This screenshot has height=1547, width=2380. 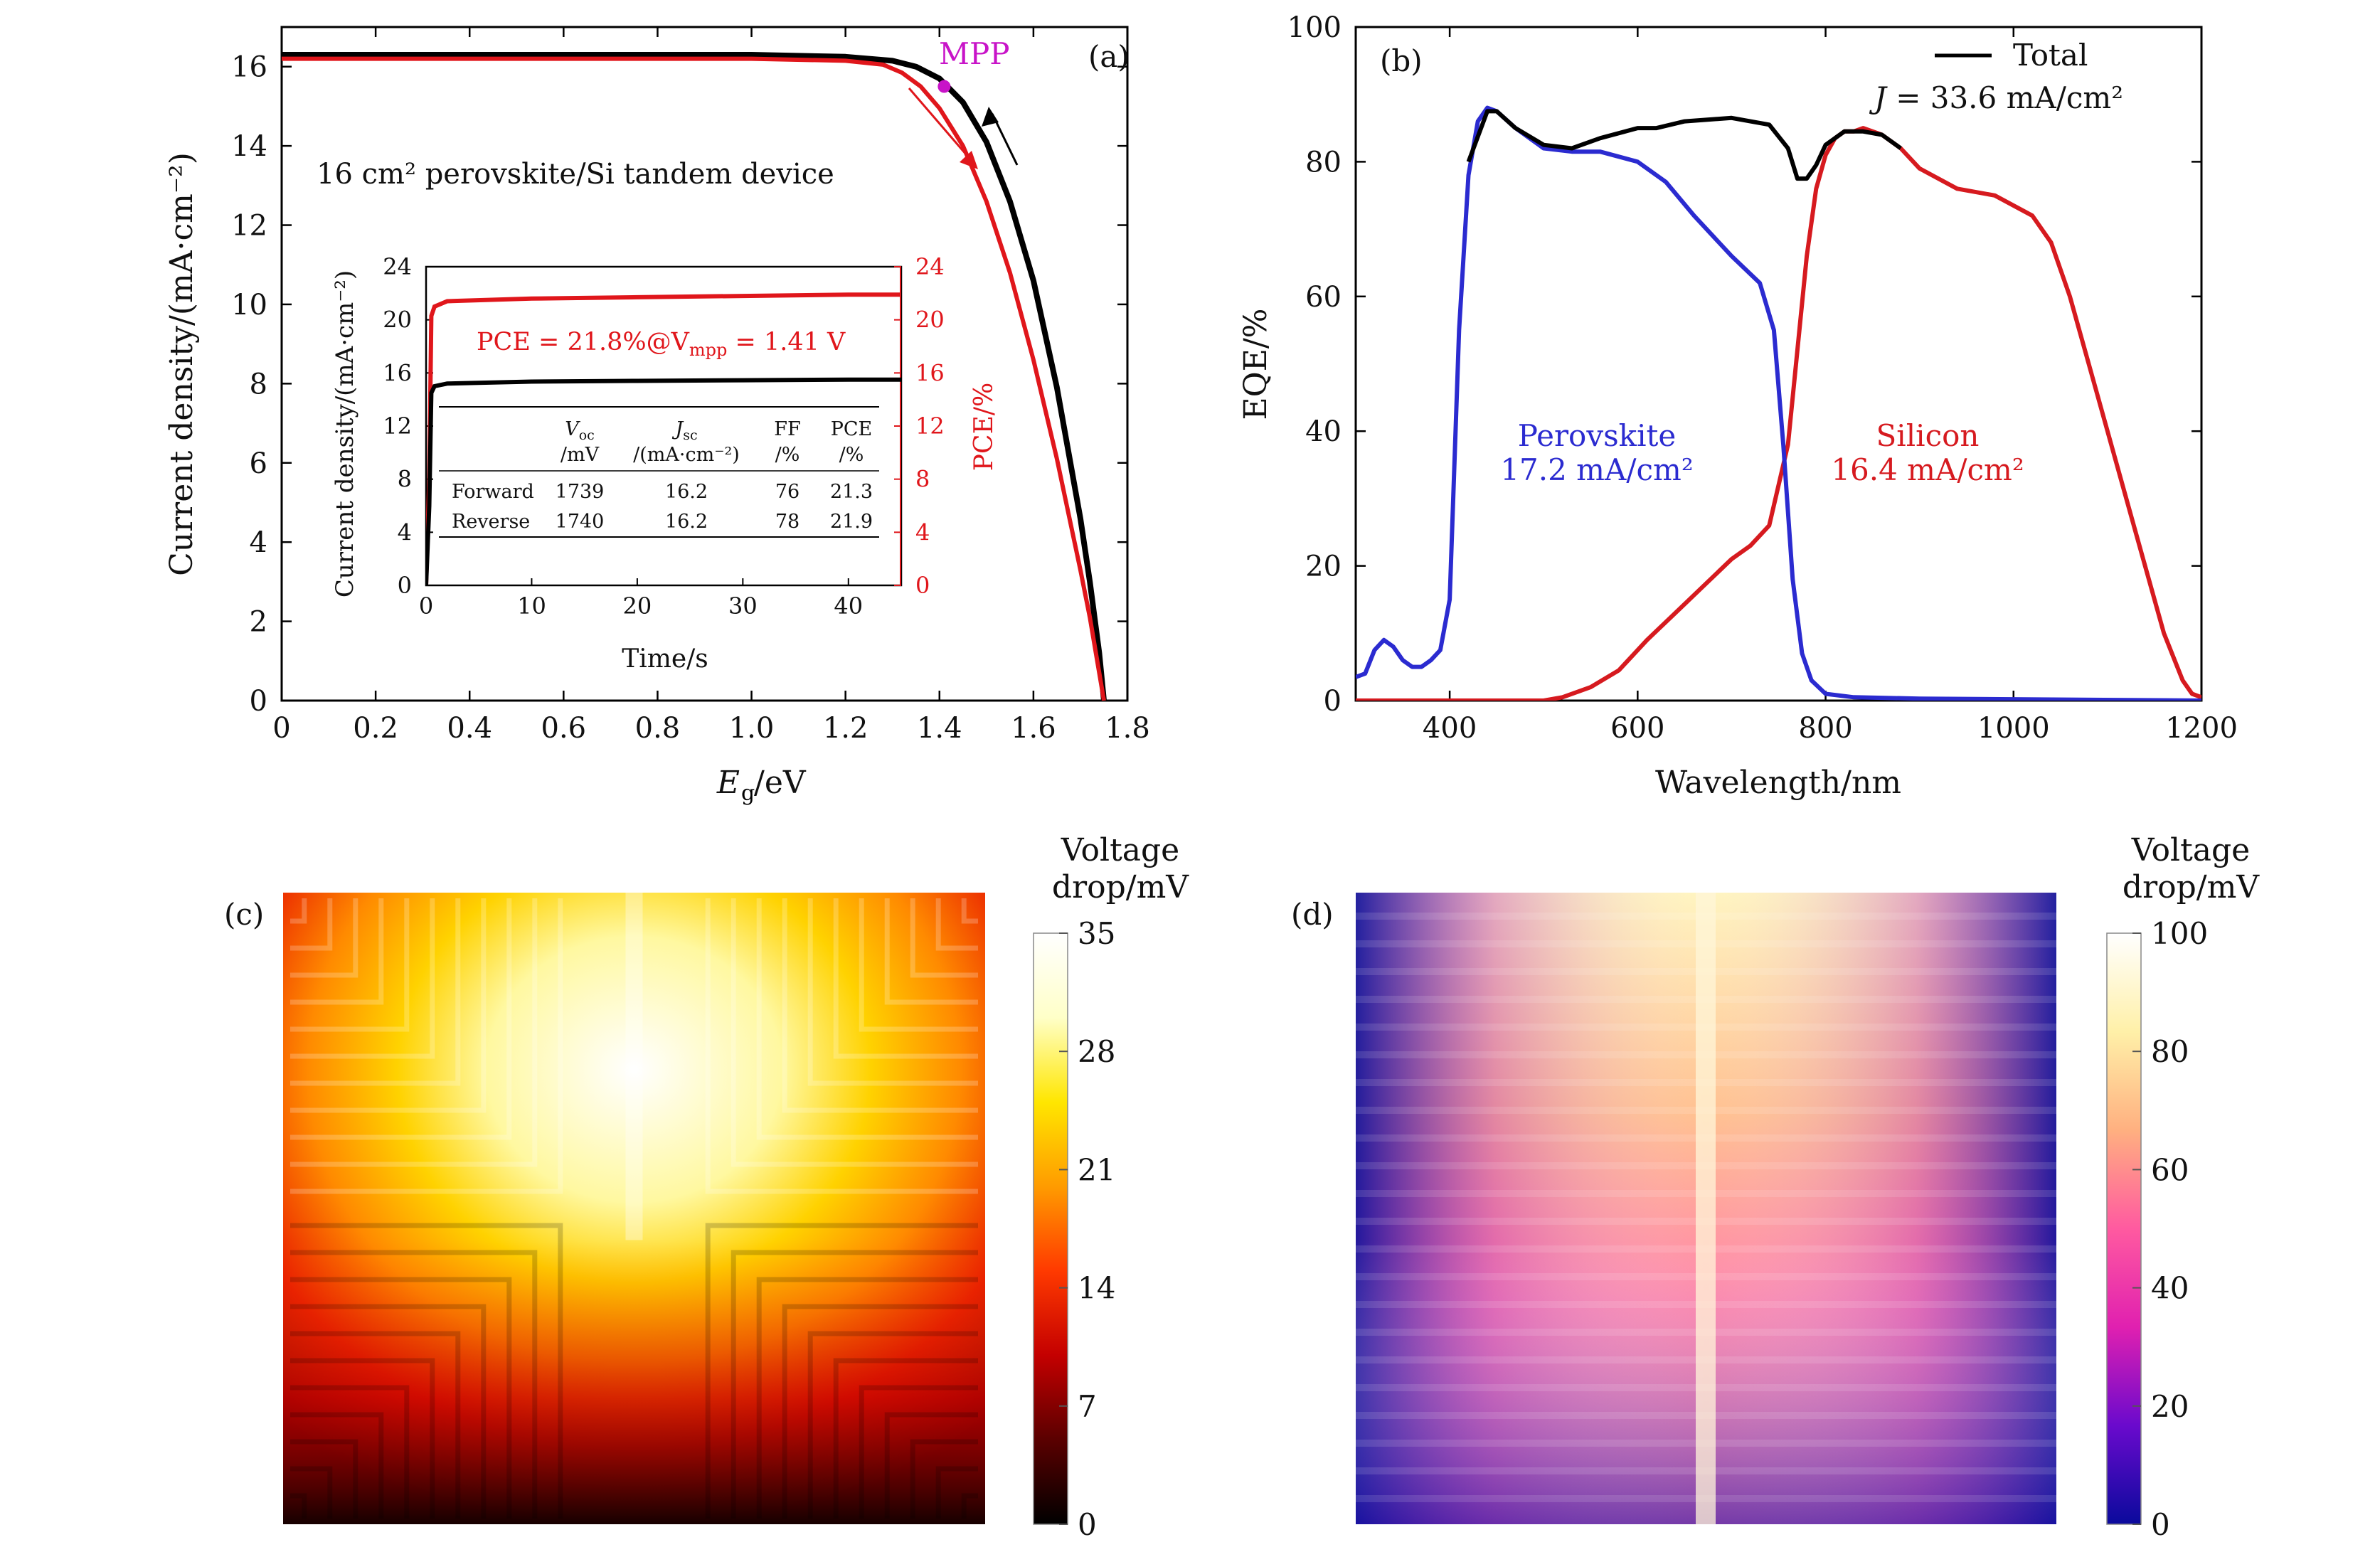 What do you see at coordinates (580, 492) in the screenshot?
I see `inset-table-cell: 1739` at bounding box center [580, 492].